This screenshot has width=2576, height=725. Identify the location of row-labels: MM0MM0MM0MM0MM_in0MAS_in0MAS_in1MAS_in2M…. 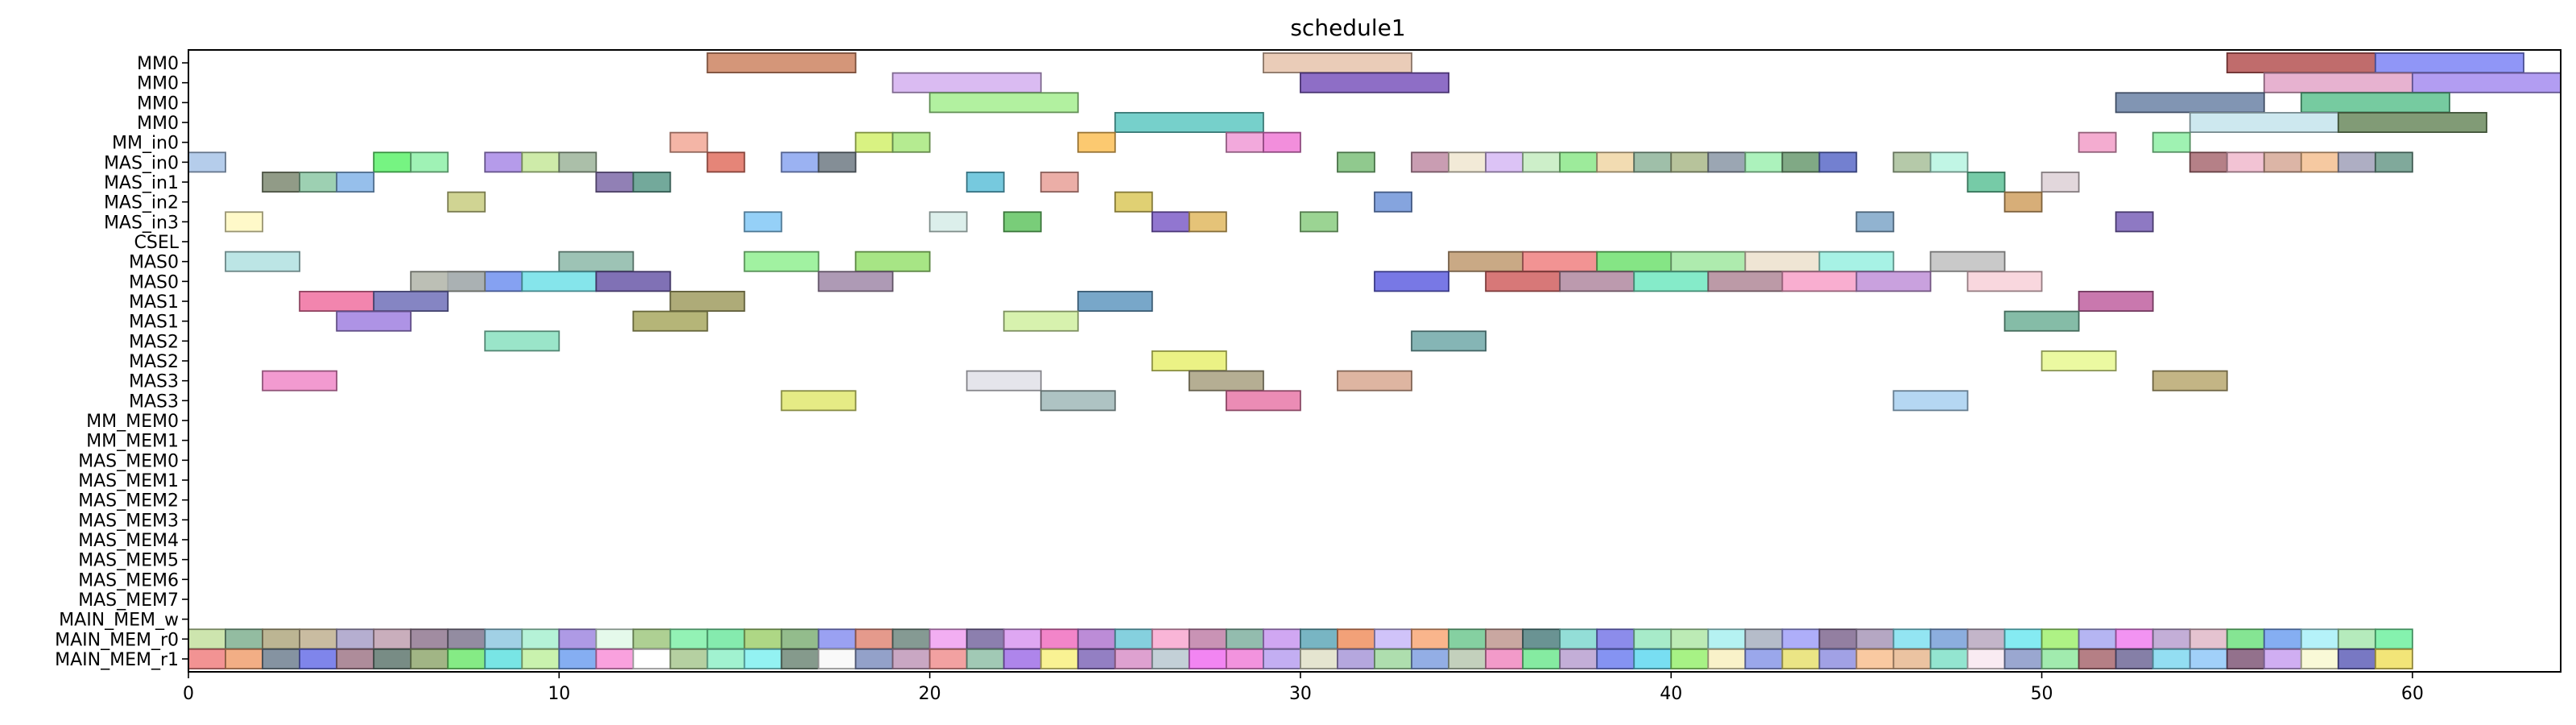
(122, 362).